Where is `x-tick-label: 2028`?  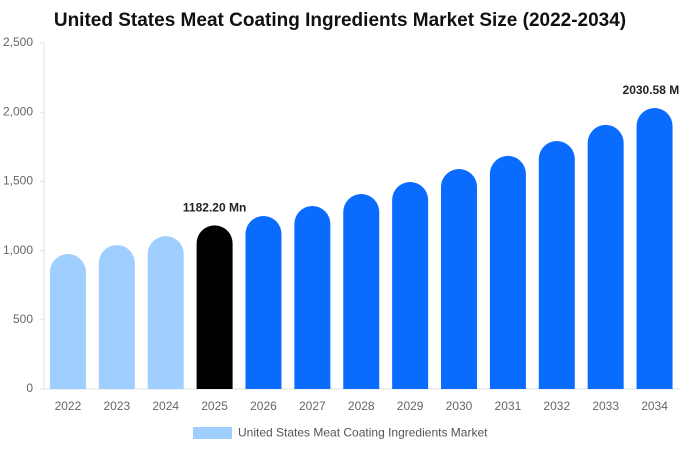
x-tick-label: 2028 is located at coordinates (361, 406).